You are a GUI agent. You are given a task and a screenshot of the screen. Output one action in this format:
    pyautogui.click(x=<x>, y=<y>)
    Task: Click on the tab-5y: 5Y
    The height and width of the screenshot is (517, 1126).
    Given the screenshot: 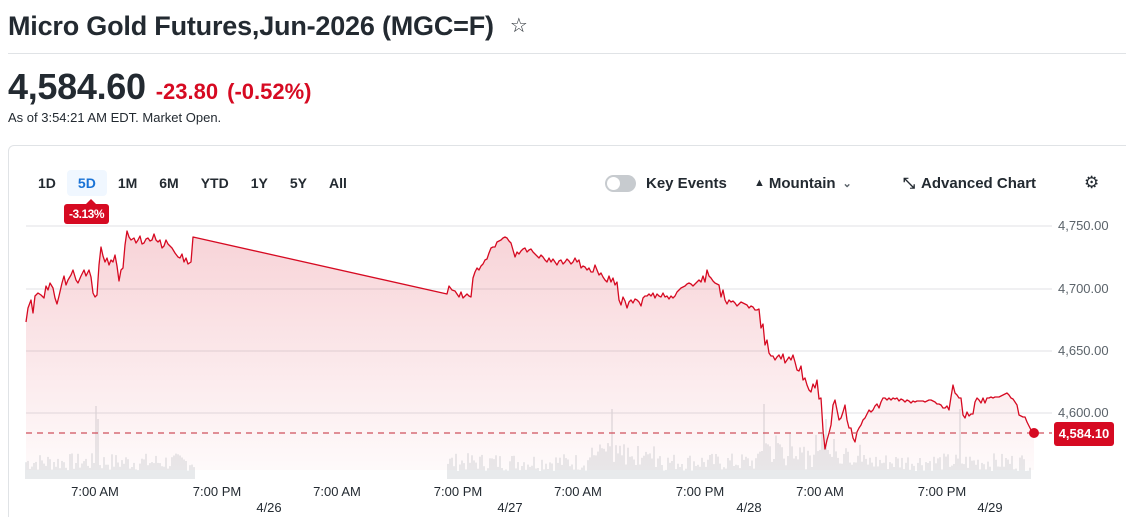 What is the action you would take?
    pyautogui.click(x=298, y=183)
    